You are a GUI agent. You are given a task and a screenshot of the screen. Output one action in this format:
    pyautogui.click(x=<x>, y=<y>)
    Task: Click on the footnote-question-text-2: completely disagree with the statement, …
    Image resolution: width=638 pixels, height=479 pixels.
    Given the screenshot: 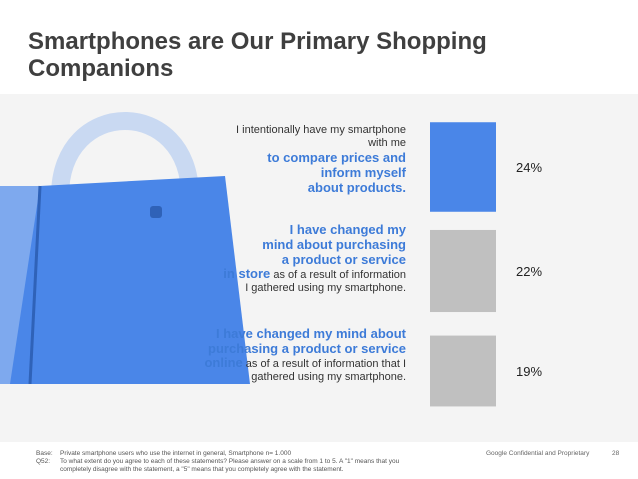 What is the action you would take?
    pyautogui.click(x=202, y=469)
    